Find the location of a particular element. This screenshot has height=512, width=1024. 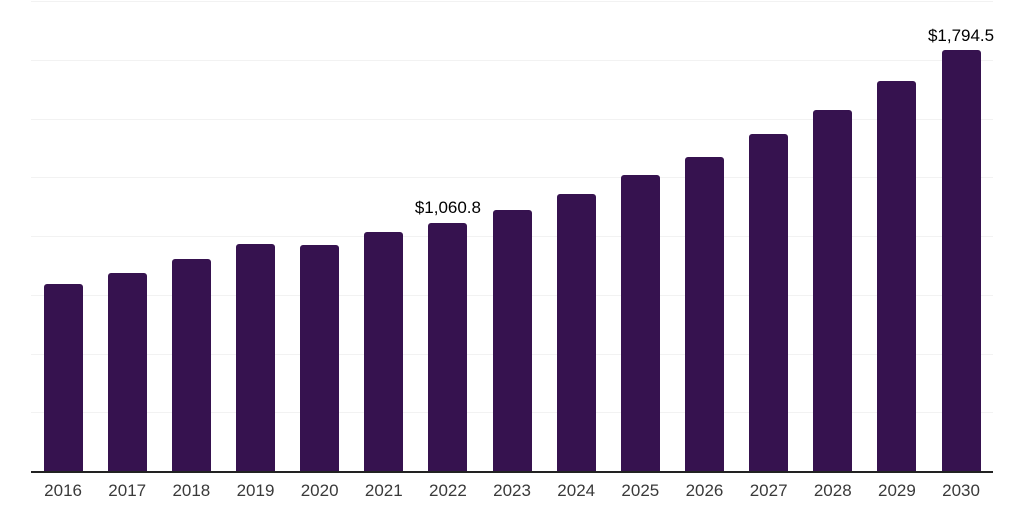

x-axis-tick-label: 2025 is located at coordinates (640, 490).